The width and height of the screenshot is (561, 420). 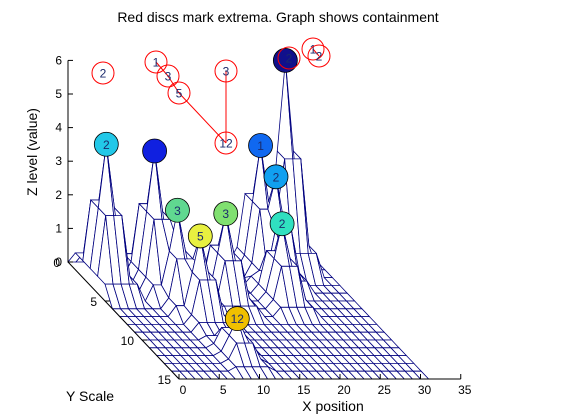 What do you see at coordinates (304, 390) in the screenshot?
I see `x-tick-label: 15` at bounding box center [304, 390].